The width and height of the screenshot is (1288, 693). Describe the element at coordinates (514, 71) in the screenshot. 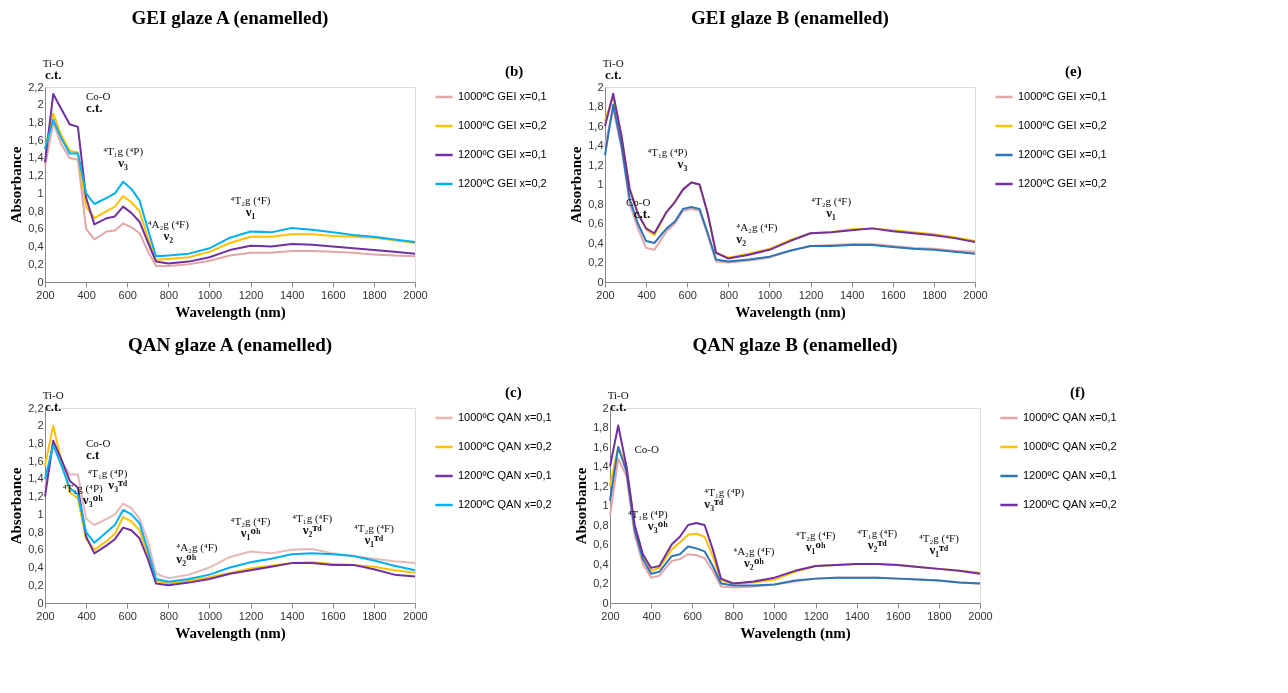

I see `text: (b)` at that location.